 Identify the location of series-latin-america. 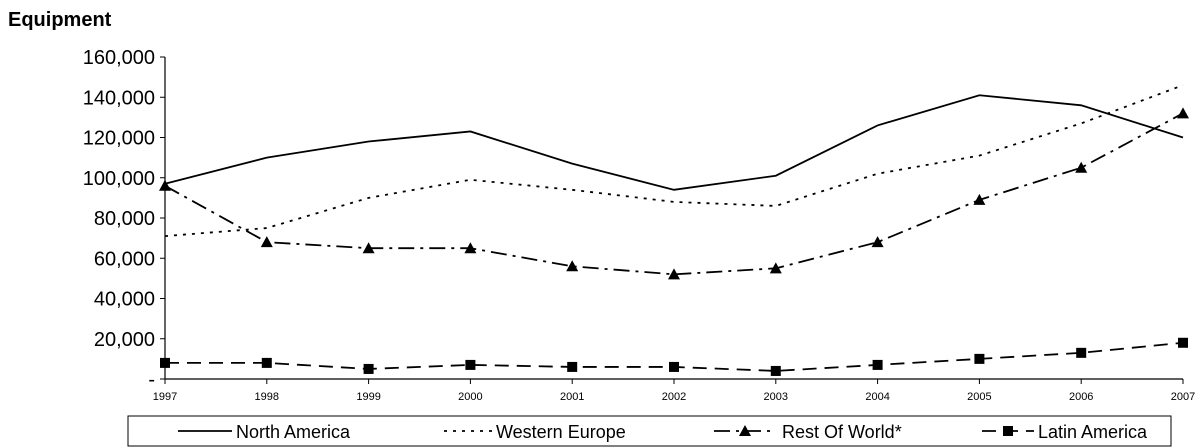
(674, 356).